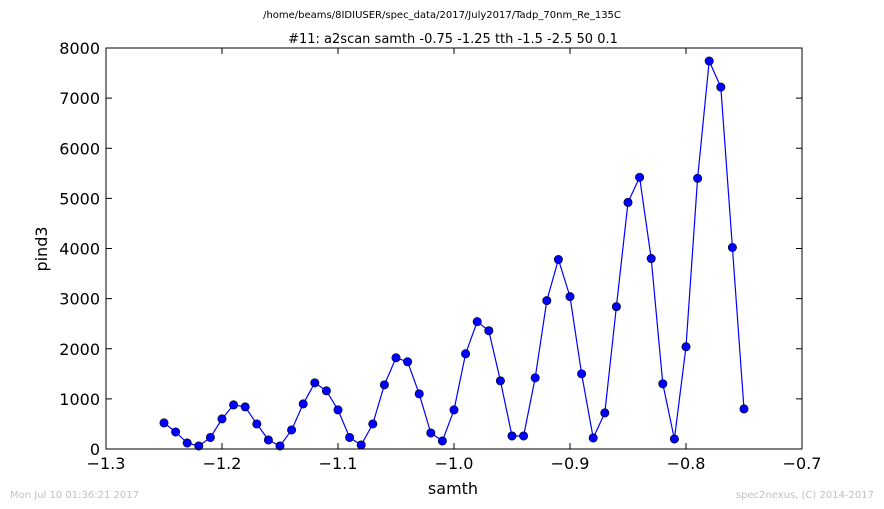 The height and width of the screenshot is (509, 884). I want to click on x-tick-label: −1.1, so click(338, 463).